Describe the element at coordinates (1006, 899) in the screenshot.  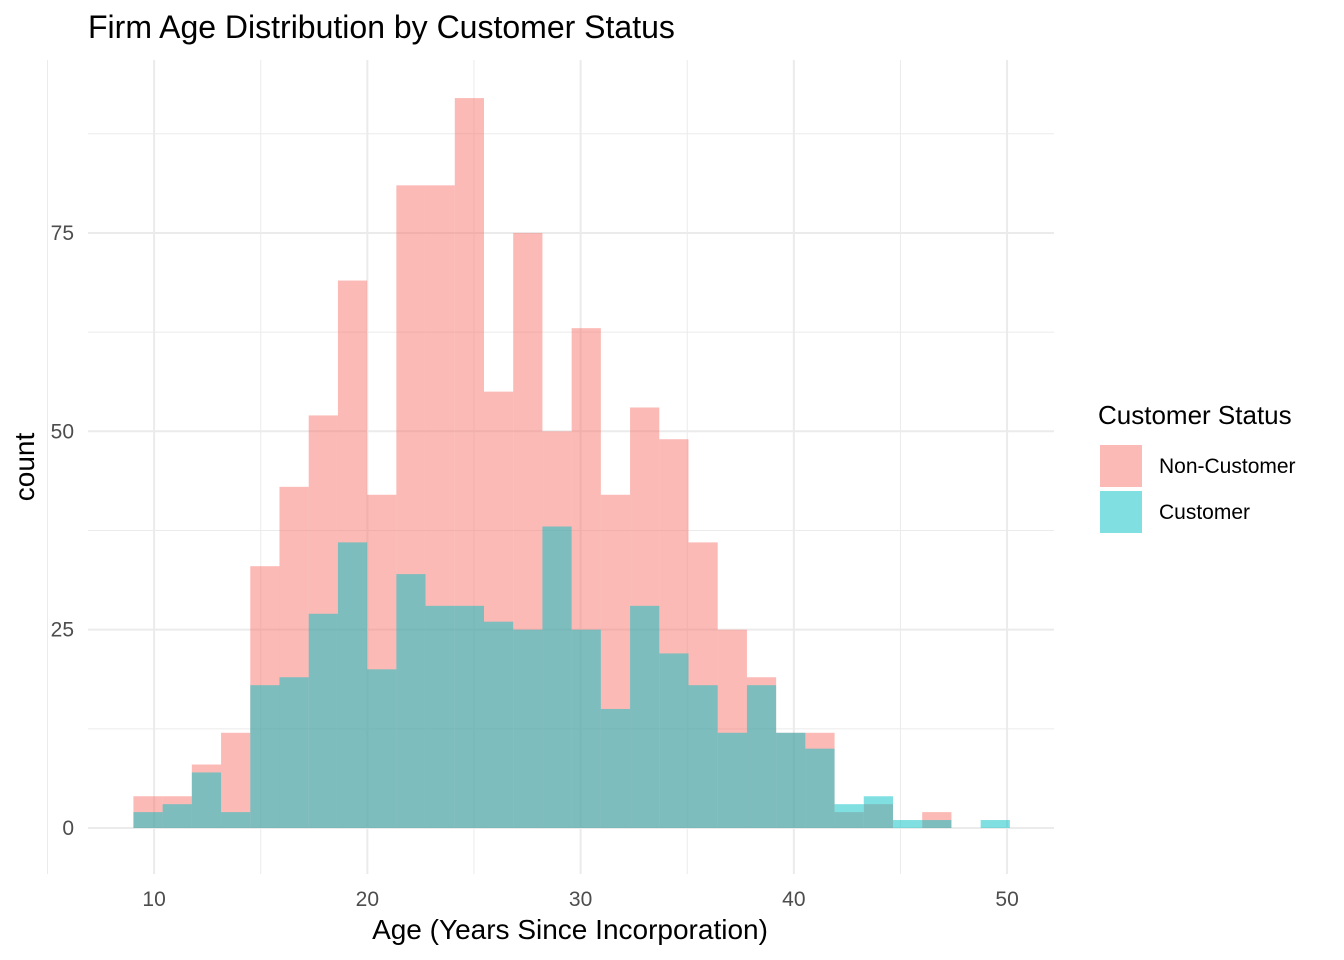
I see `x-tick-label: 50` at that location.